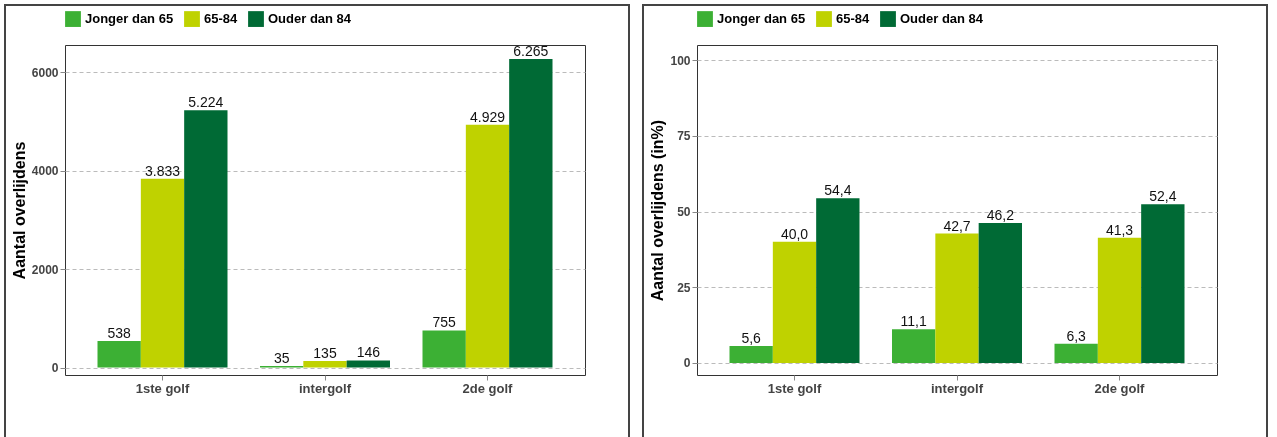  I want to click on data-label: 11,1, so click(913, 321).